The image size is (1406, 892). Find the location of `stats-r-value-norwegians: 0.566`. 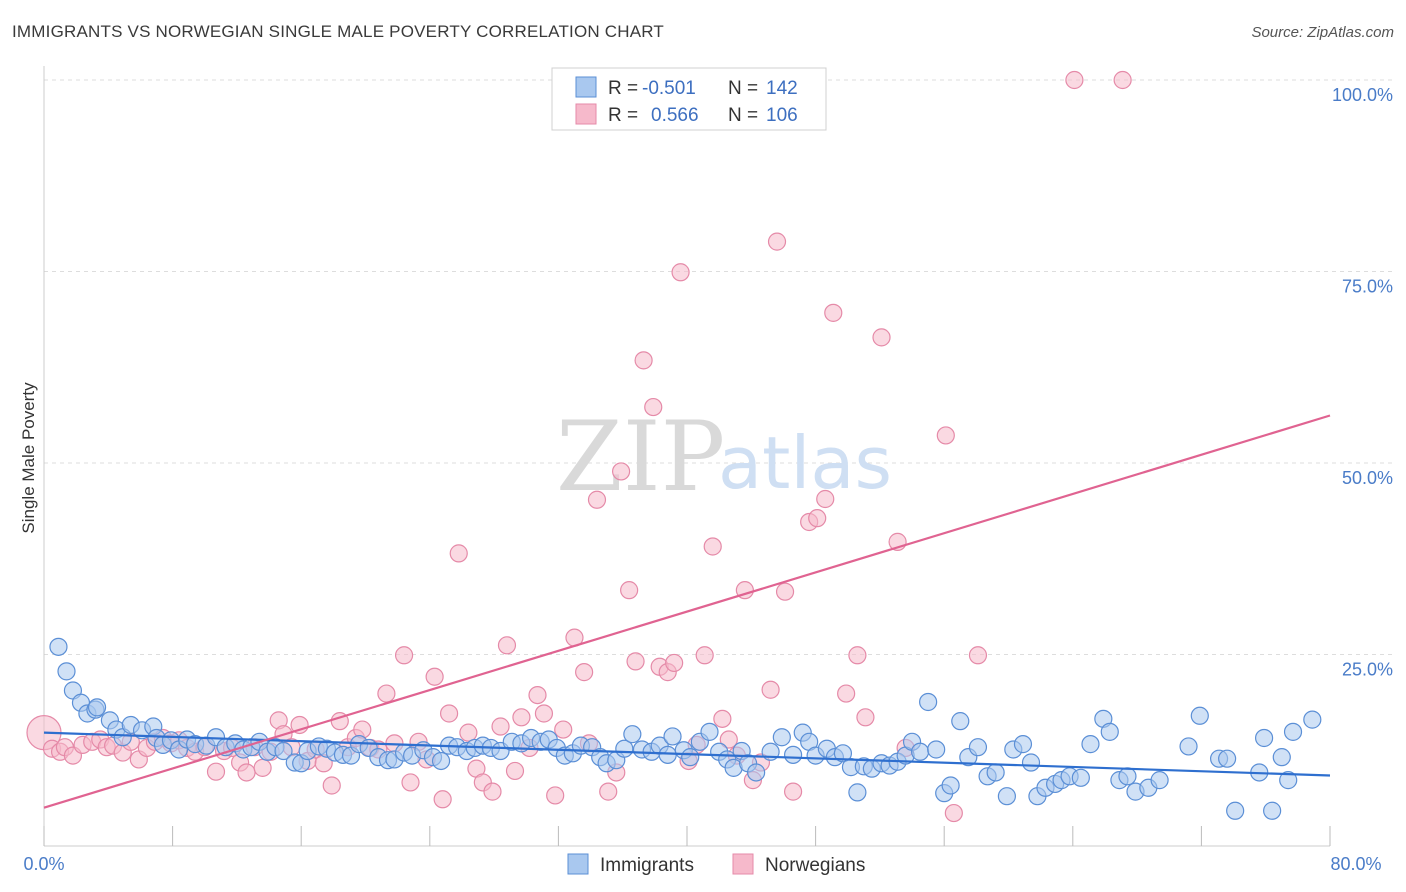

stats-r-value-norwegians: 0.566 is located at coordinates (675, 115).